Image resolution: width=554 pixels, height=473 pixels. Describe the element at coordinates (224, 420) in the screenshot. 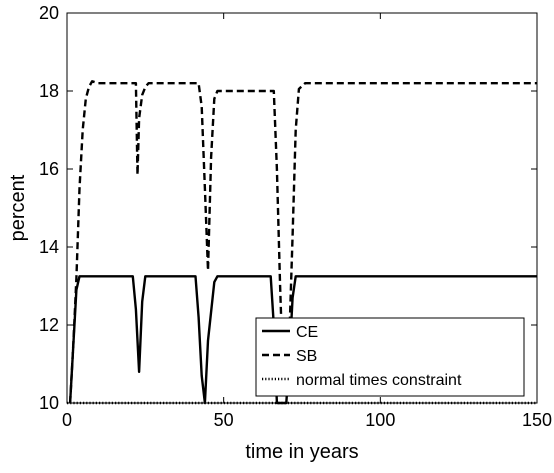

I see `x-tick-label-1: 50` at that location.